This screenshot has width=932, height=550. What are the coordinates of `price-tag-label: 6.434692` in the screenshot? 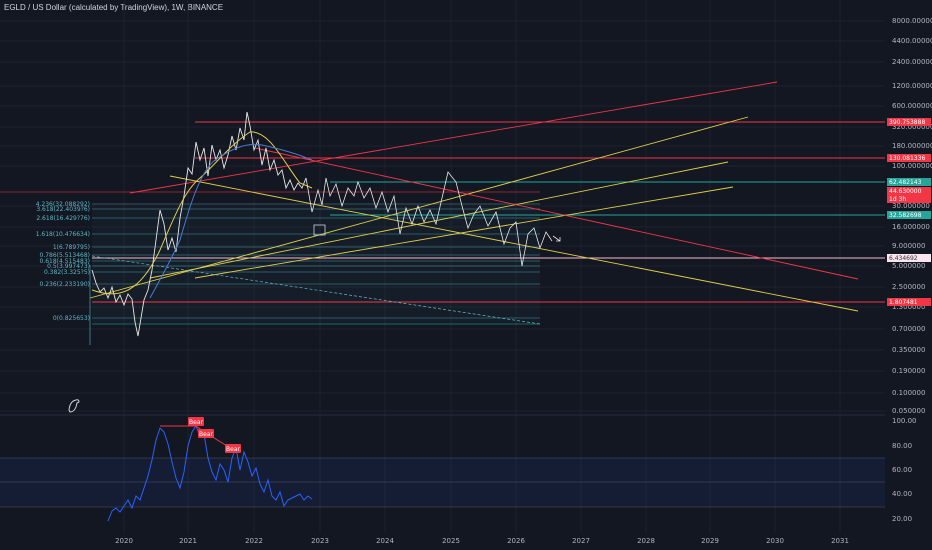 It's located at (903, 258).